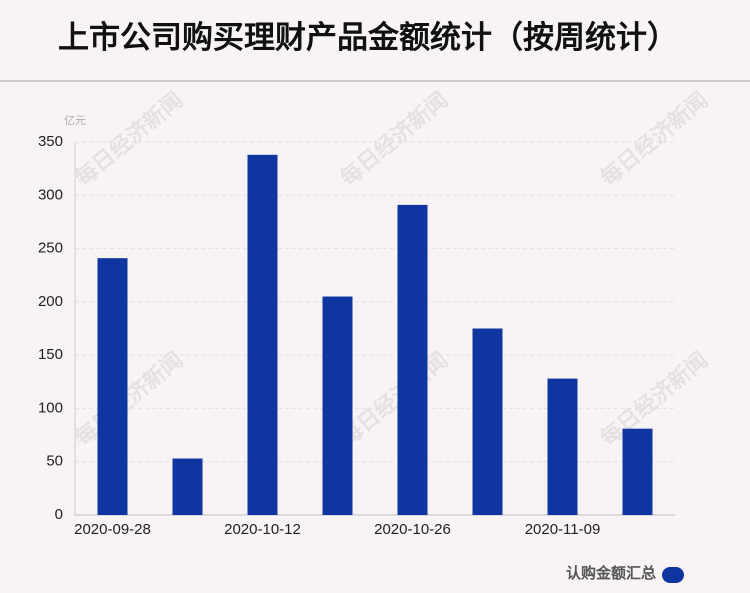 This screenshot has width=750, height=593. Describe the element at coordinates (412, 529) in the screenshot. I see `x-tick-label: 2020-10-26` at that location.